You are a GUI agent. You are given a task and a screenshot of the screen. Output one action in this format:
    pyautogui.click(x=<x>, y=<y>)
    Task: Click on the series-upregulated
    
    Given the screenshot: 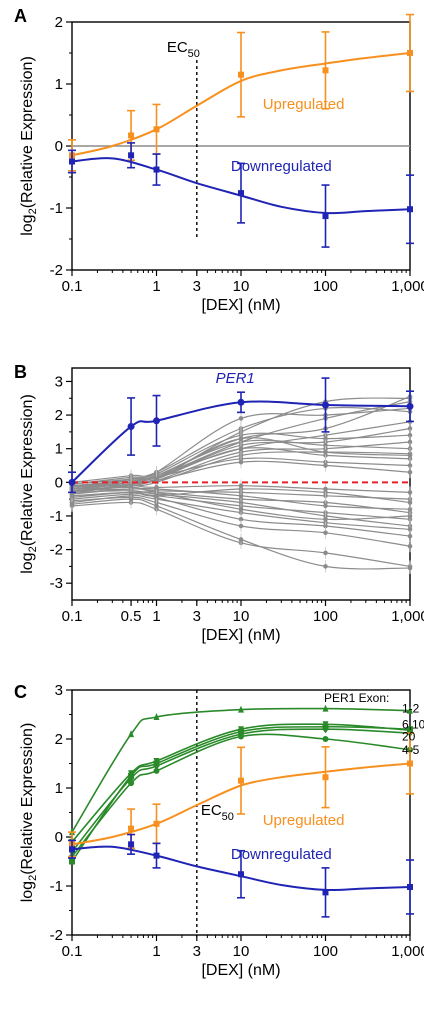 What is the action you would take?
    pyautogui.click(x=241, y=93)
    